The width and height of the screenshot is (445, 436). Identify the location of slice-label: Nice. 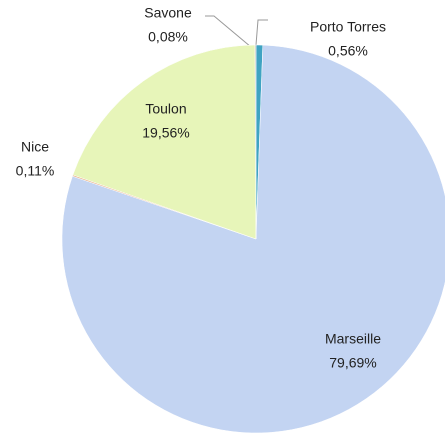
(35, 147).